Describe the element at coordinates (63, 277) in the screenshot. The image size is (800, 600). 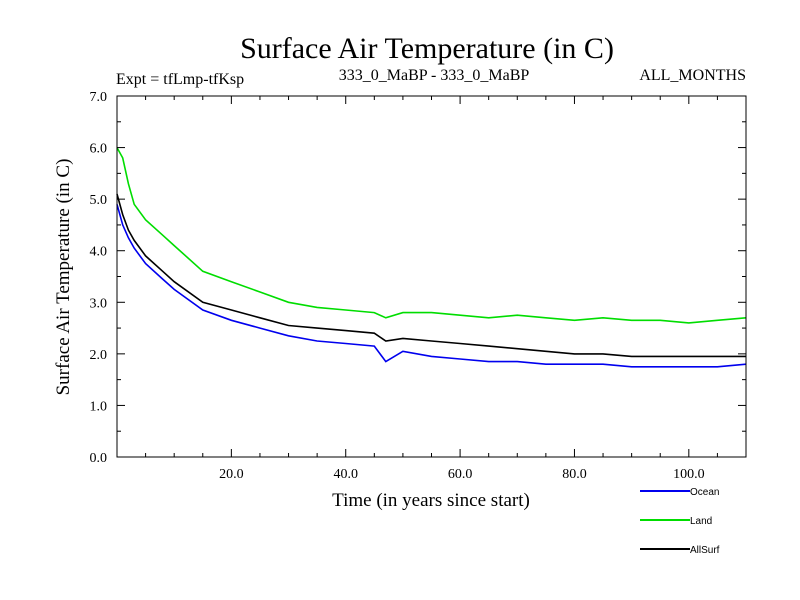
I see `y-axis-label: Surface Air Temperature (in C)` at that location.